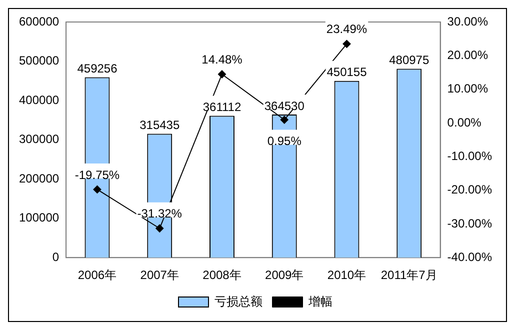  Describe the element at coordinates (39, 217) in the screenshot. I see `y-tick-label: 100000` at that location.